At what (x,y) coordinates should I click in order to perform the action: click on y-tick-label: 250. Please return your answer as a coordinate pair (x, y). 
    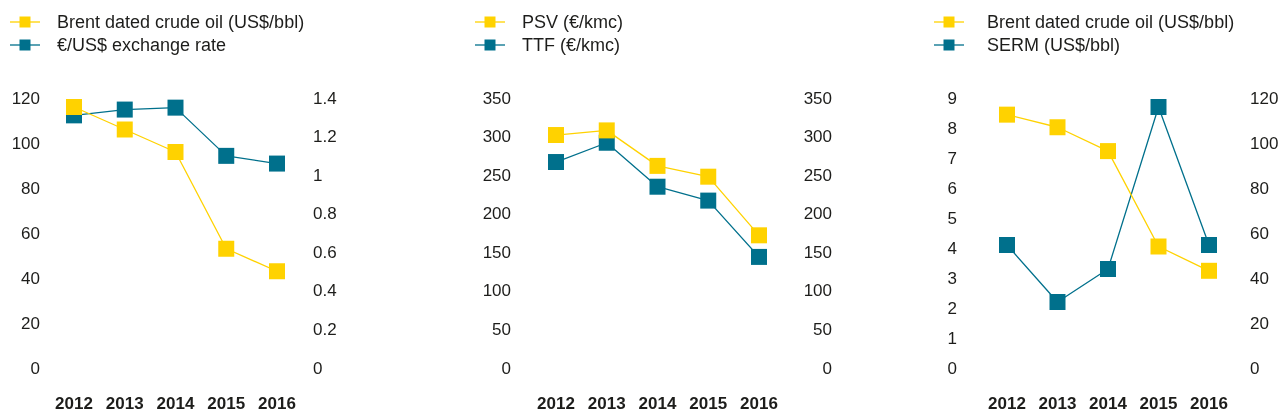
    Looking at the image, I should click on (496, 175).